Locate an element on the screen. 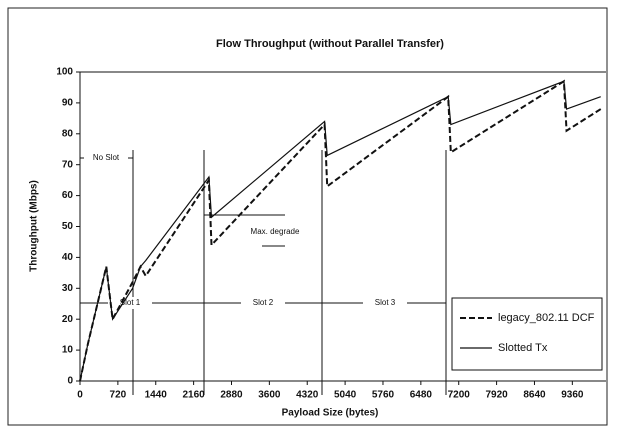 The width and height of the screenshot is (618, 433). x-tick-label: 8640 is located at coordinates (534, 395).